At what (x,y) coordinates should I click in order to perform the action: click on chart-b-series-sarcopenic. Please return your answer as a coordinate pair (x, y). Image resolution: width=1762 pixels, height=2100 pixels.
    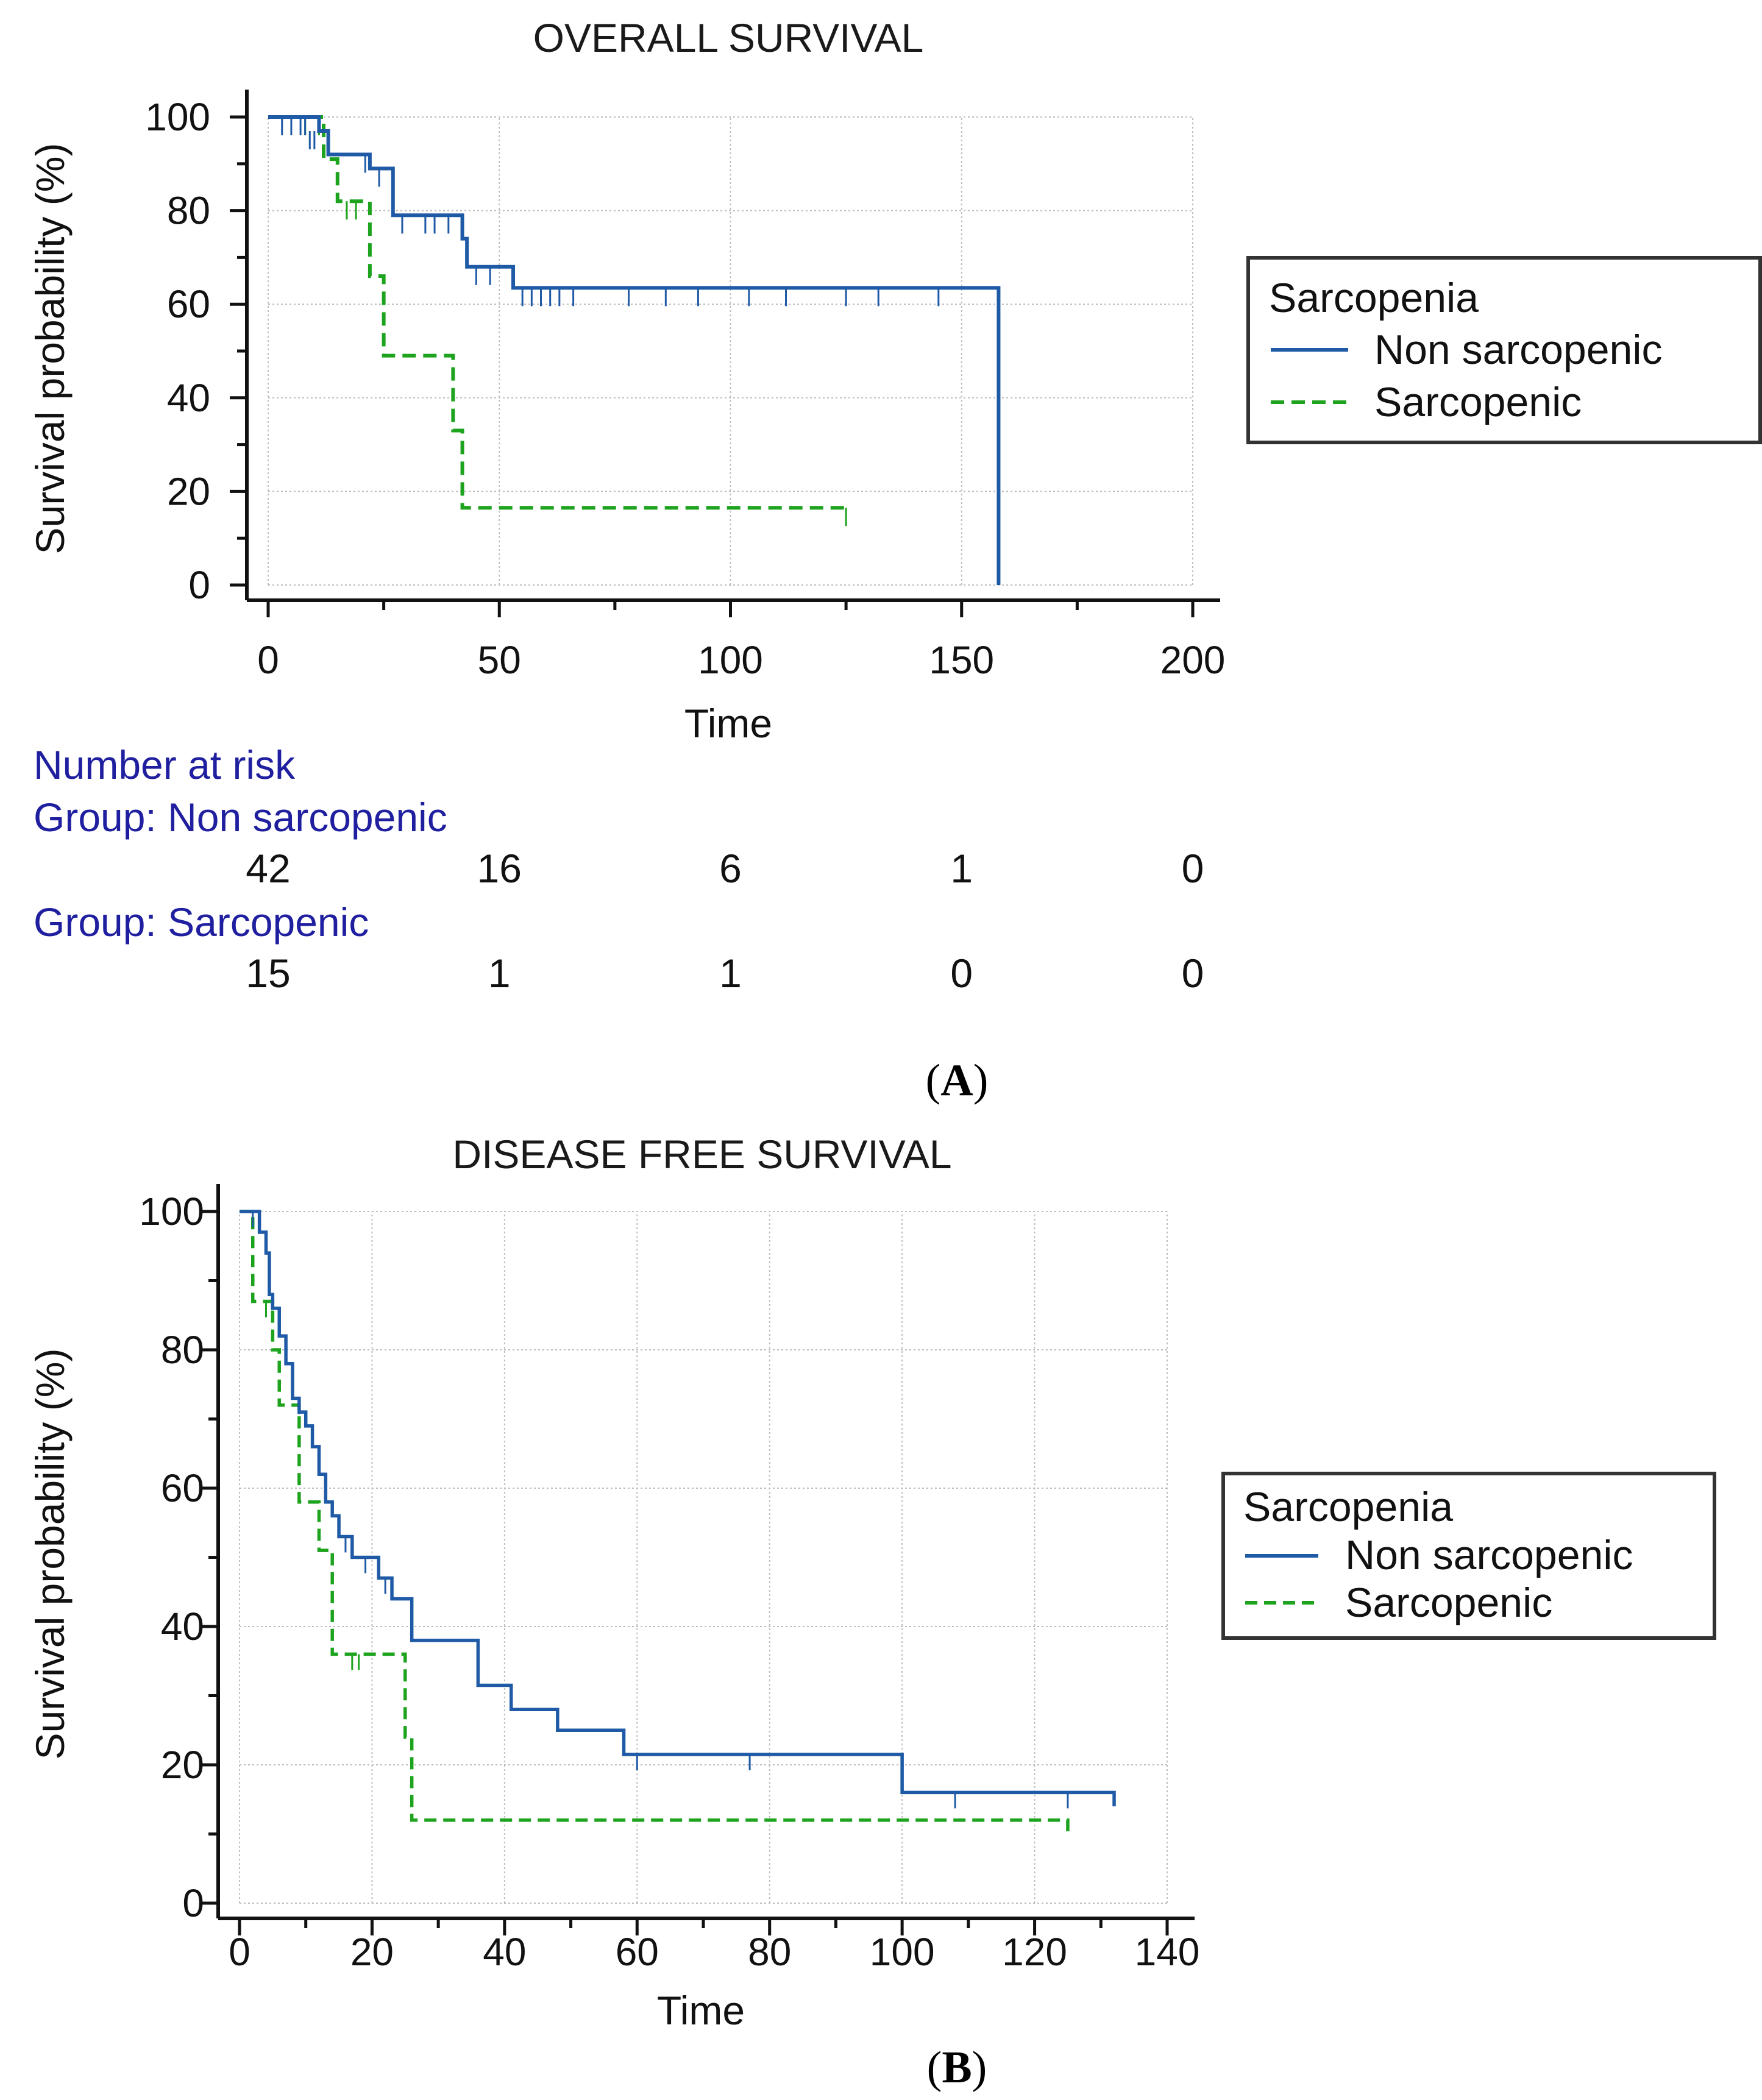
    Looking at the image, I should click on (655, 1522).